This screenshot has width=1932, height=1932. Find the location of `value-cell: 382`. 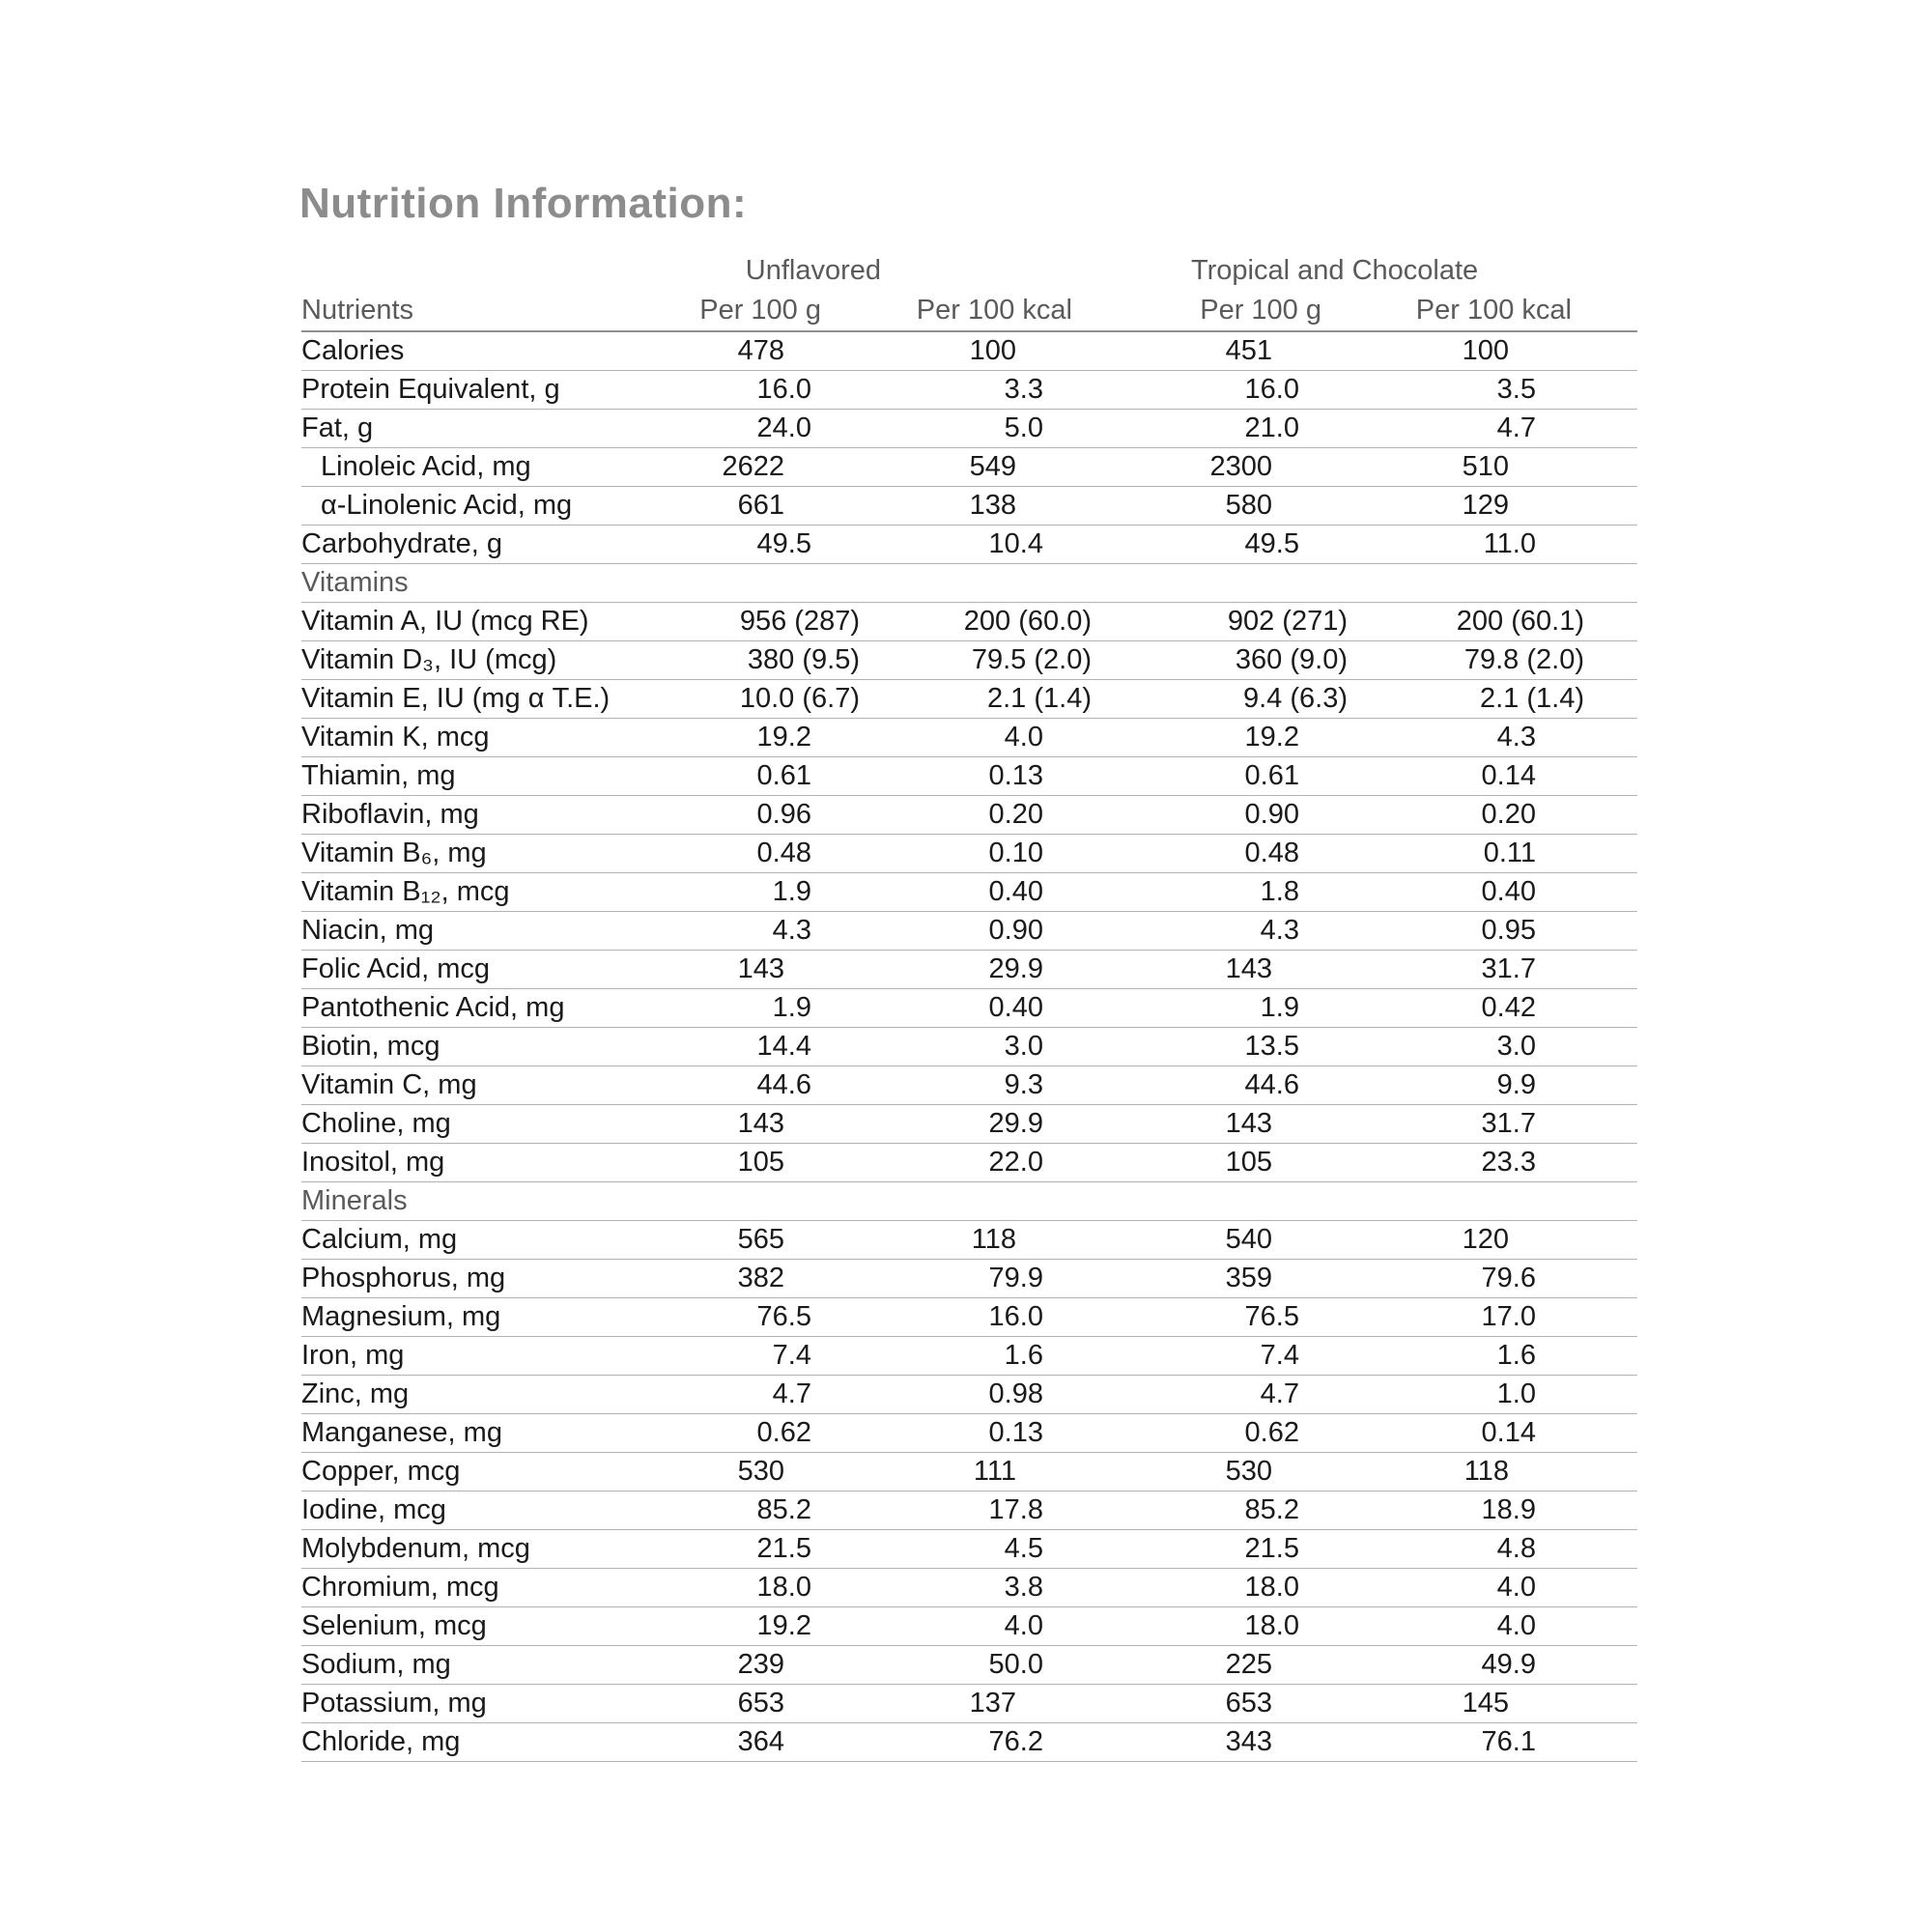

value-cell: 382 is located at coordinates (760, 1278).